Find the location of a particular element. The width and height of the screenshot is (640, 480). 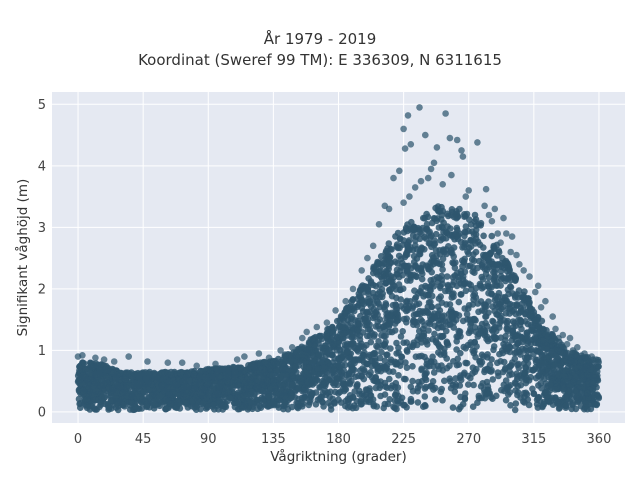

y-tick-label: 1 is located at coordinates (42, 351).